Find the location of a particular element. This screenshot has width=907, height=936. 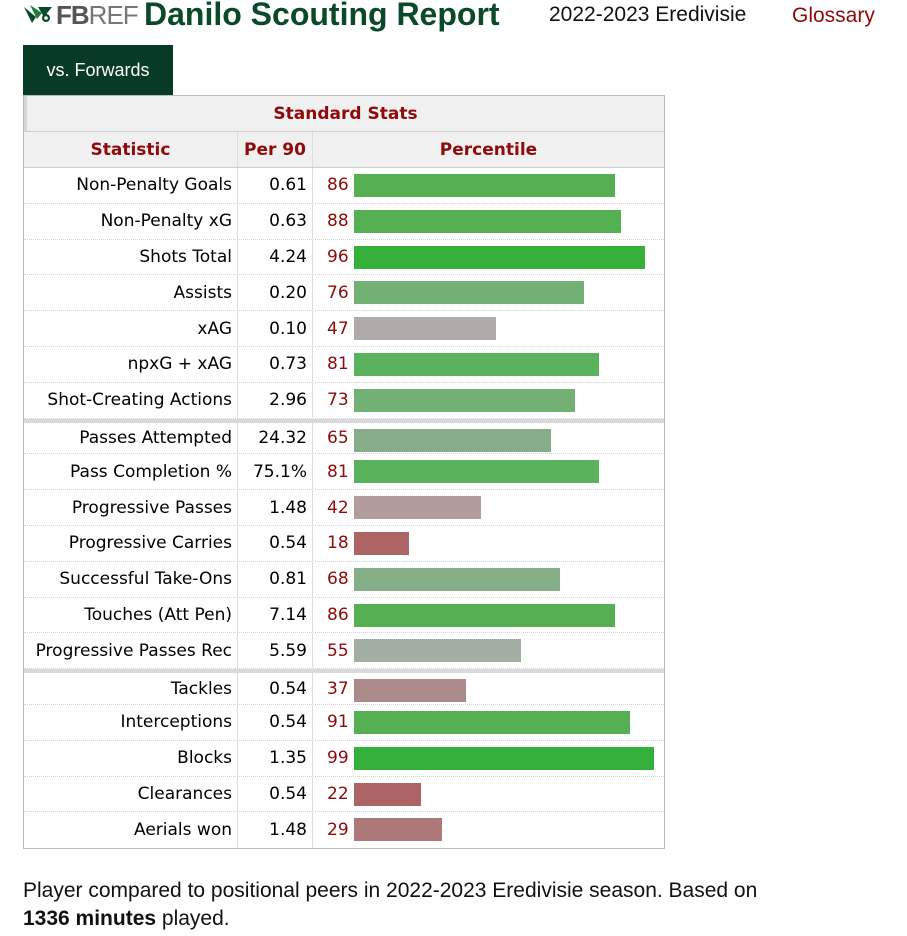

percentile-value: 91 is located at coordinates (338, 722).